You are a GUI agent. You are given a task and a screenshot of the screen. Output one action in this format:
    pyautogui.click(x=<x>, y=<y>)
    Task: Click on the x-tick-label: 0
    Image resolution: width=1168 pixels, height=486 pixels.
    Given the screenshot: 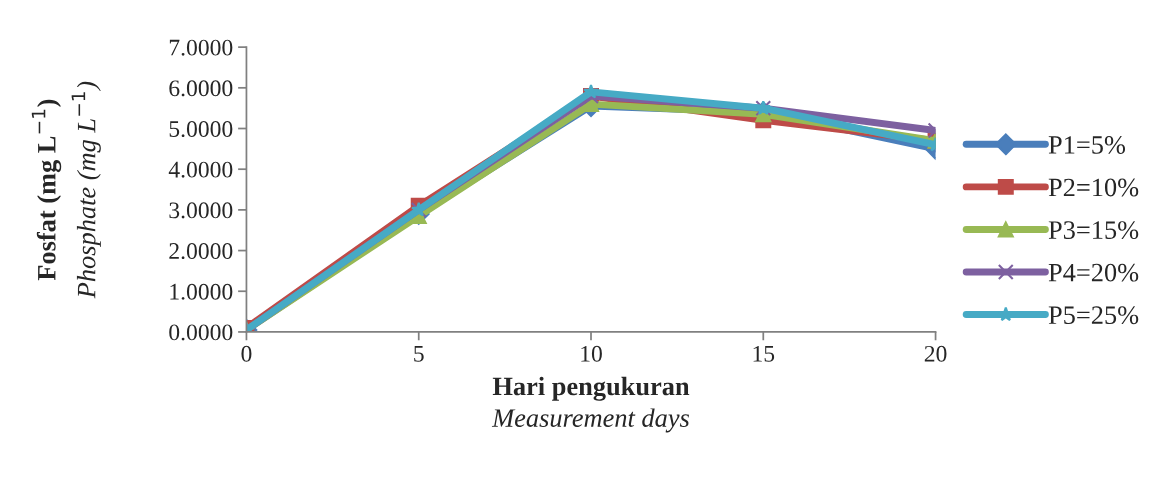 What is the action you would take?
    pyautogui.click(x=246, y=353)
    